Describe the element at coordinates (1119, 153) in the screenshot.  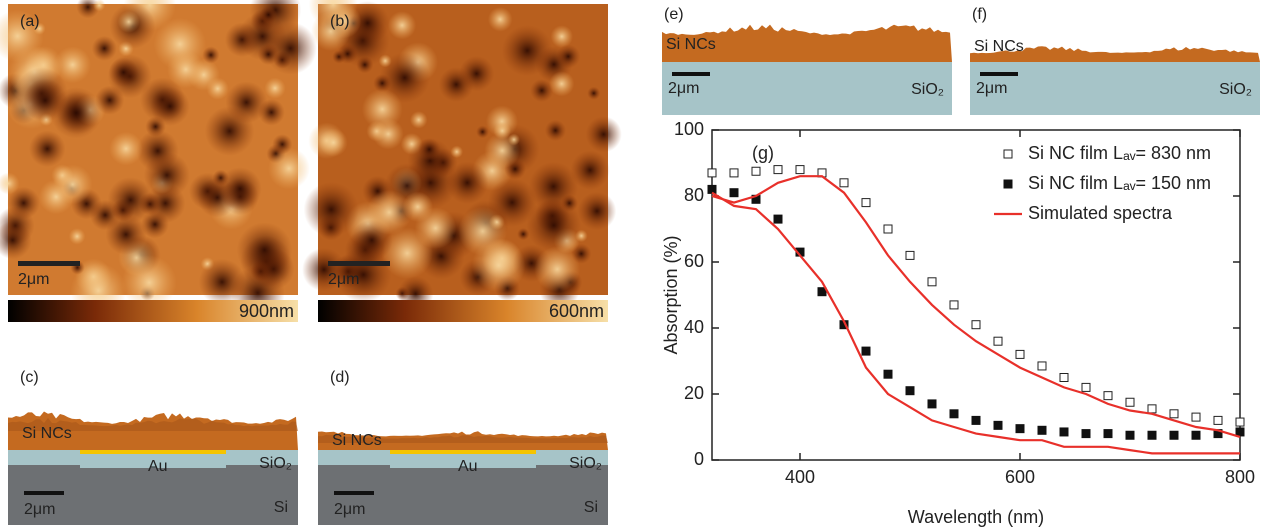
I see `legend-label: Si NC film Lₐᵥ= 830 nm` at that location.